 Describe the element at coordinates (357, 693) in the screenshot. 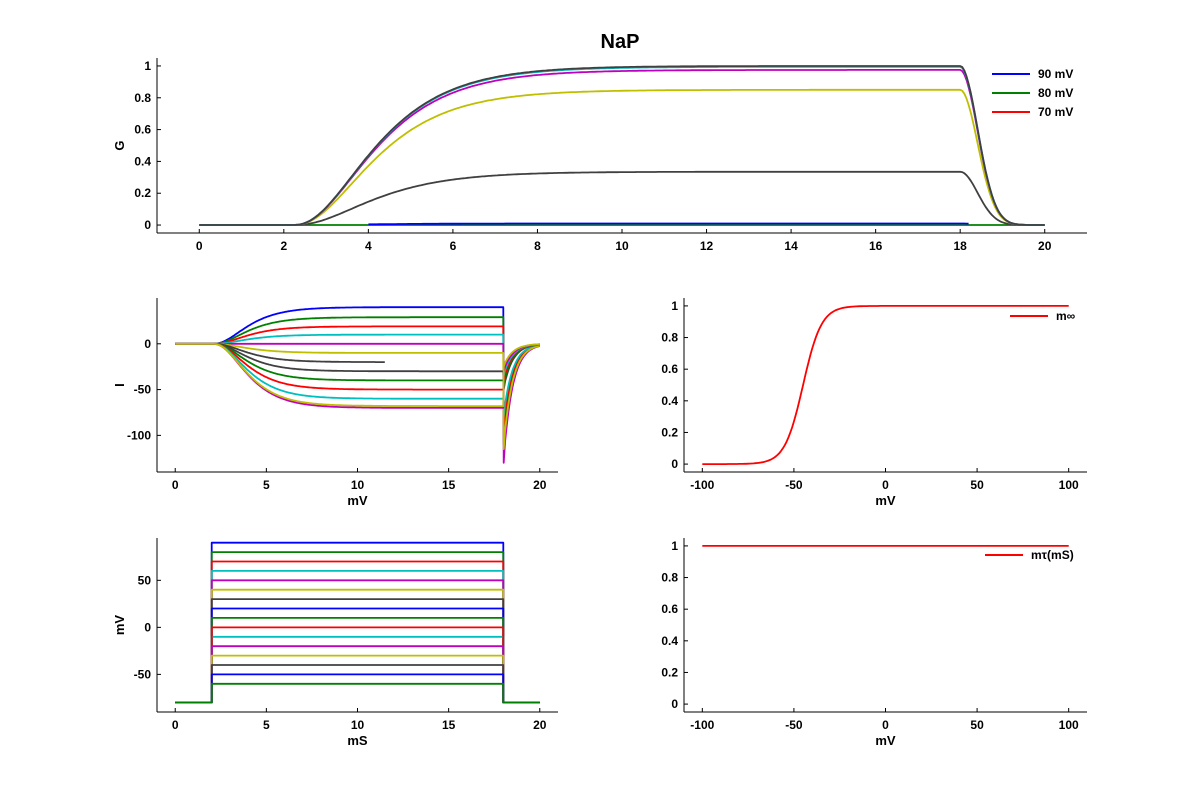

I see `voltage-trace` at that location.